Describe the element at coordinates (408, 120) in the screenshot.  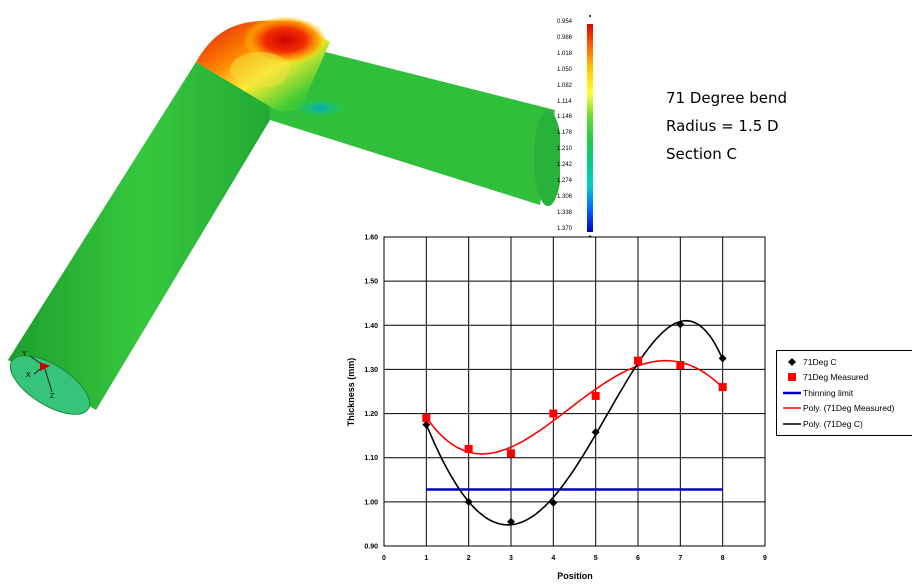
I see `pipe-right-arm` at that location.